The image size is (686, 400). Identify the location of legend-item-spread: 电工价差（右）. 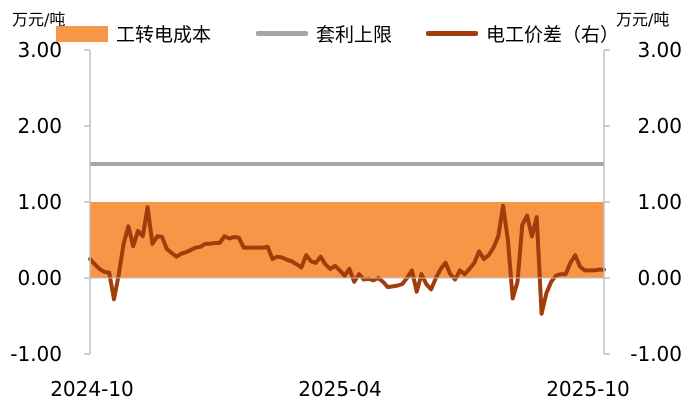
(522, 33).